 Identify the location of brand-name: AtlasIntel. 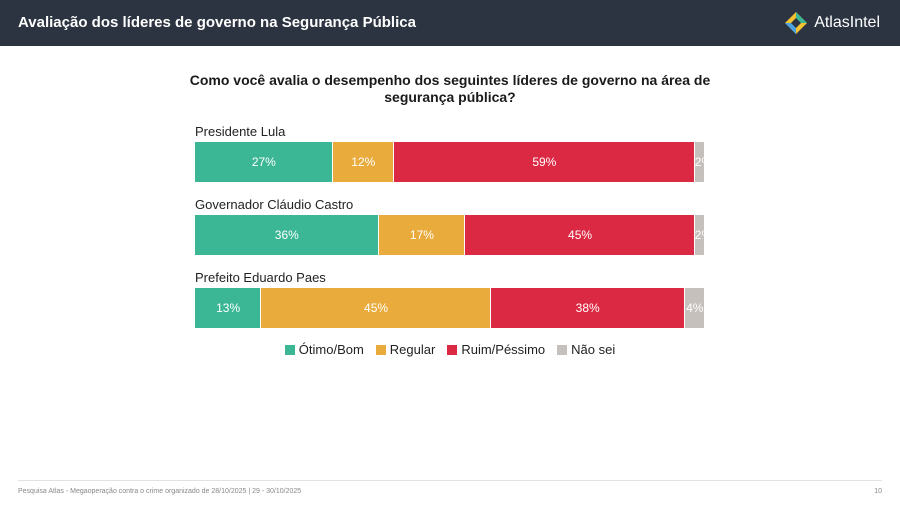
(847, 22).